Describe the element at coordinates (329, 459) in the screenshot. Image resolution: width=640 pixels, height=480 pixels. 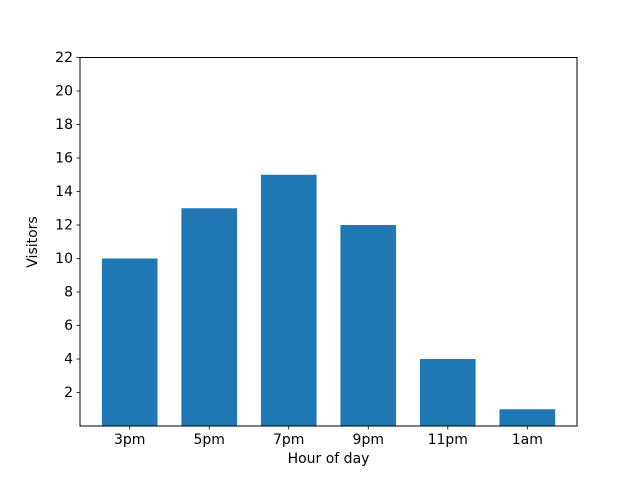
I see `x-axis-label: Hour of day` at that location.